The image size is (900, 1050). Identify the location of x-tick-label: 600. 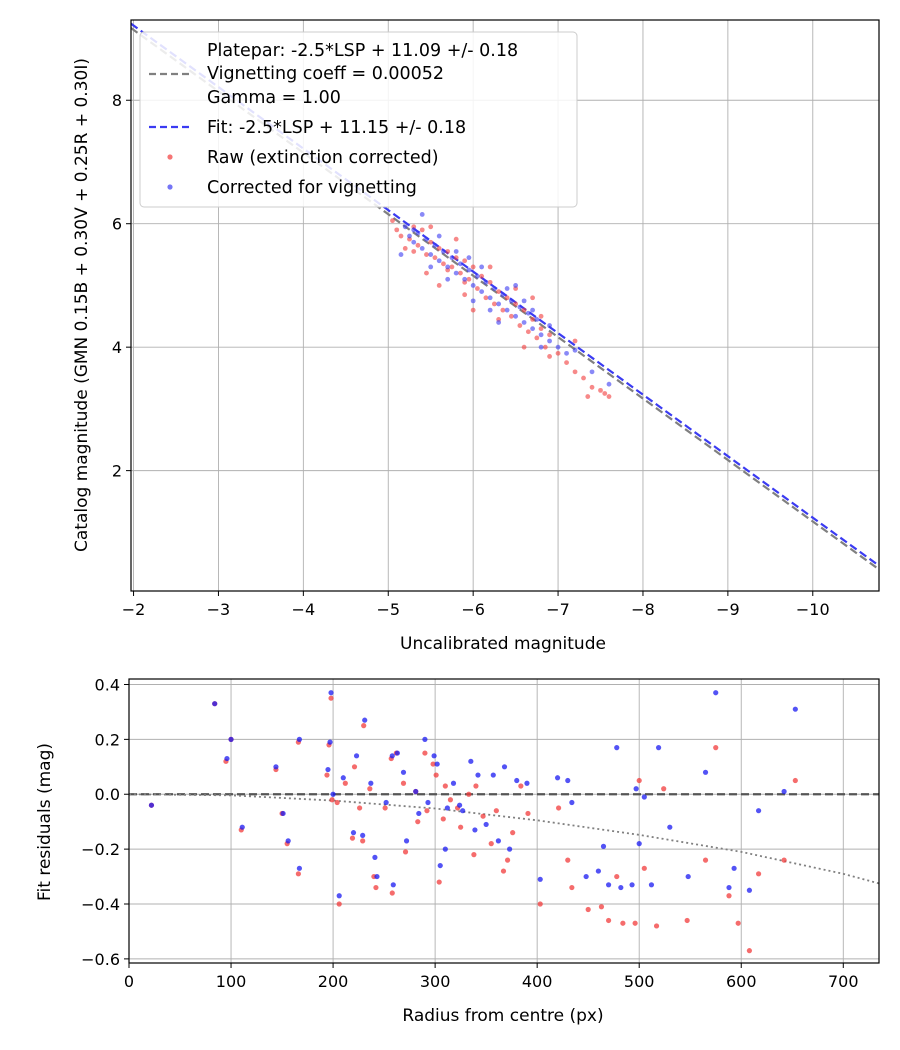
(741, 981).